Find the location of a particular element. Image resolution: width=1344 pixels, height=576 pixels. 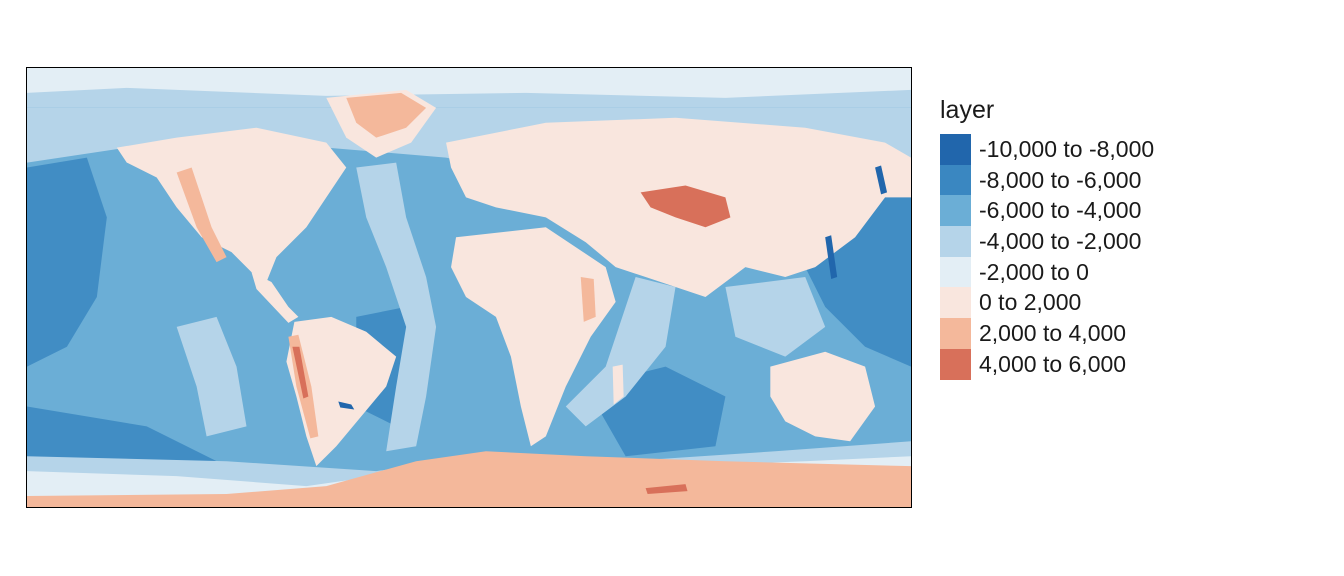

tibetan-plateau is located at coordinates (685, 206).